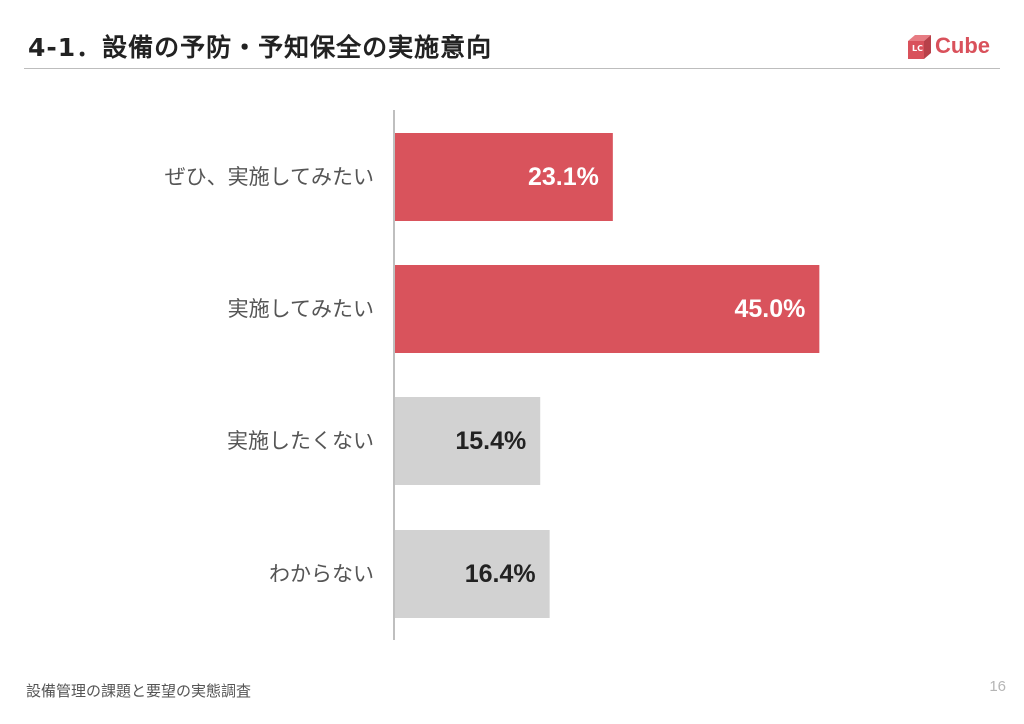 This screenshot has width=1024, height=724. What do you see at coordinates (139, 691) in the screenshot?
I see `footer-text: 設備管理の課題と要望の実態調査` at bounding box center [139, 691].